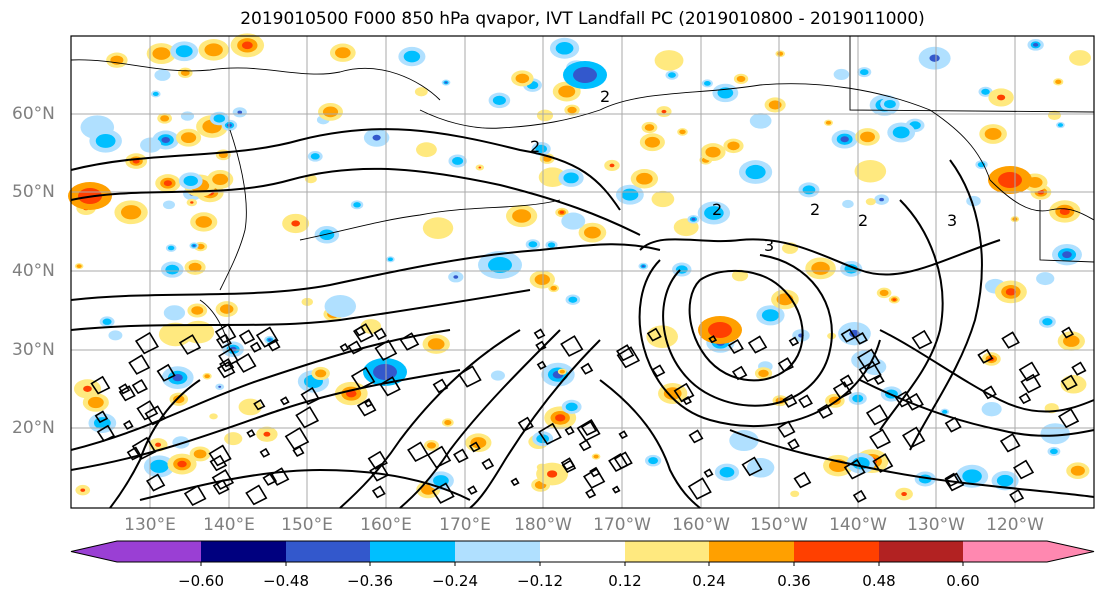 Image resolution: width=1105 pixels, height=601 pixels. I want to click on qvapor-feature, so click(500, 265).